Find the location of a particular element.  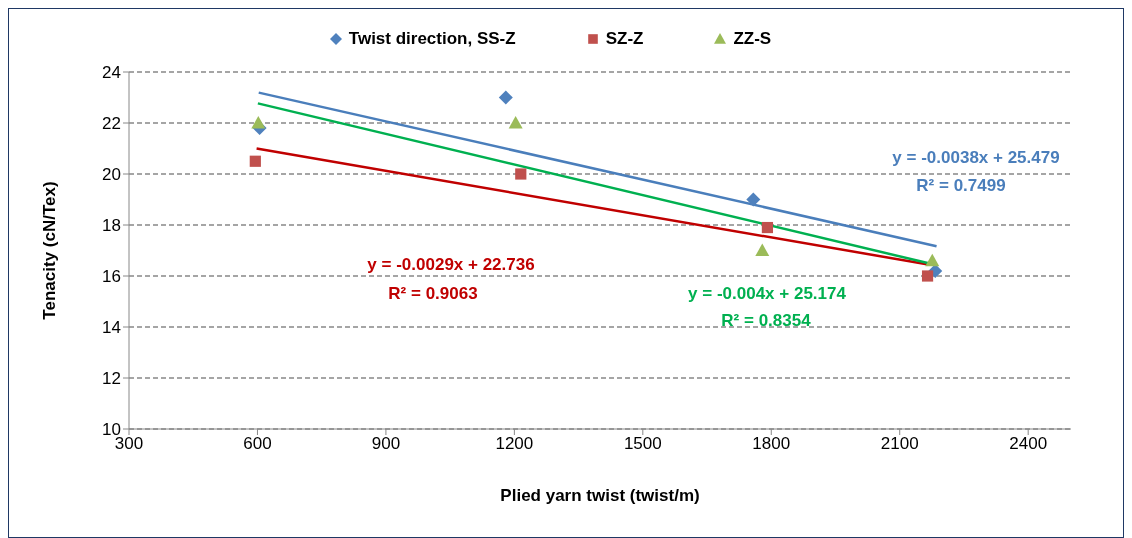

y-tick-label: 20 is located at coordinates (111, 175).